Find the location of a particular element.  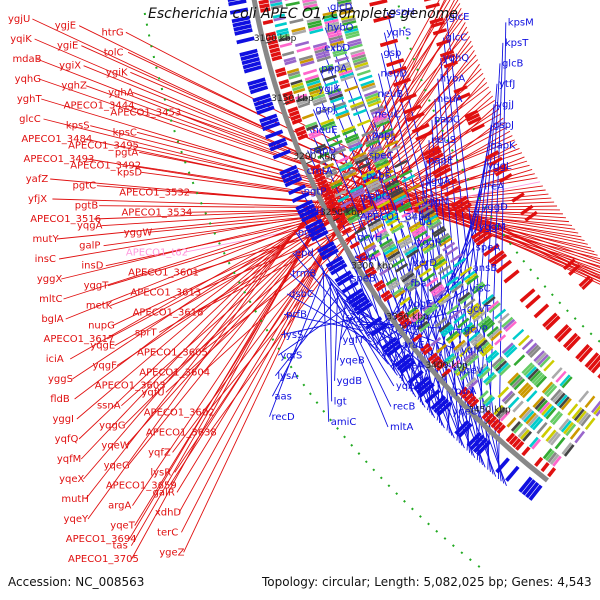

right-gene-label: glcE is located at coordinates (459, 17).